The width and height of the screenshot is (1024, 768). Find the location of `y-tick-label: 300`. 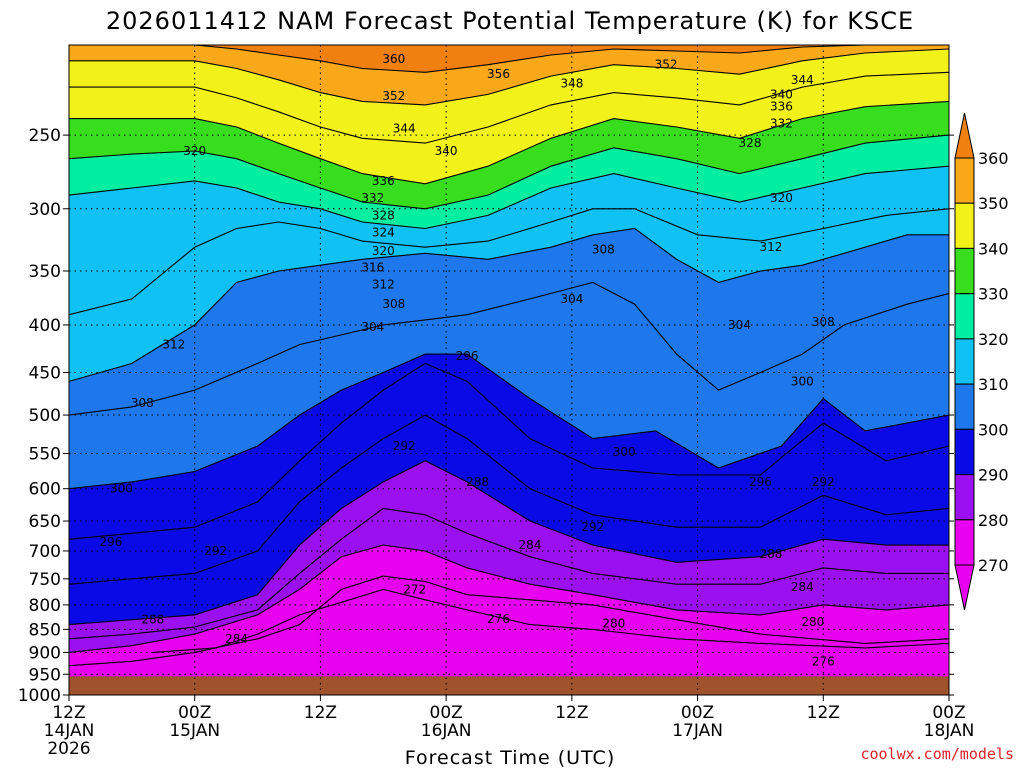

y-tick-label: 300 is located at coordinates (45, 210).